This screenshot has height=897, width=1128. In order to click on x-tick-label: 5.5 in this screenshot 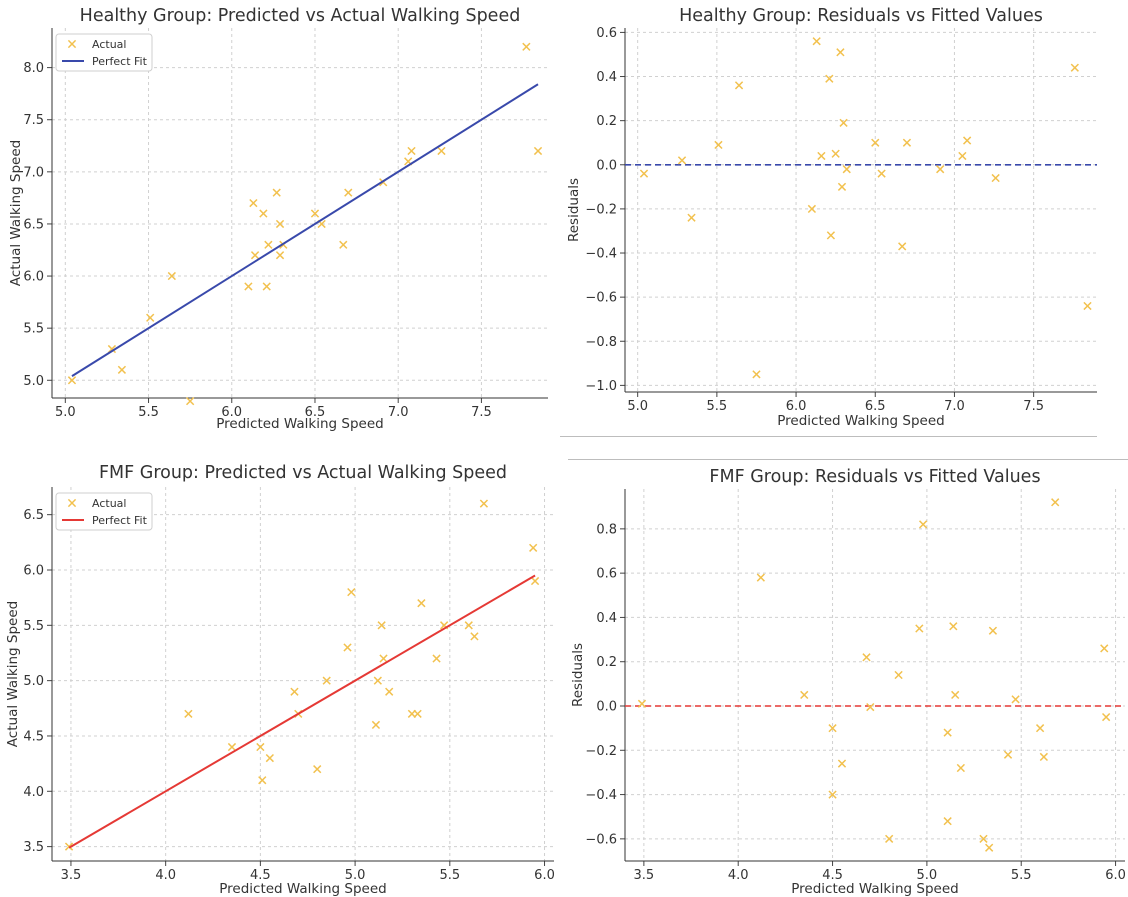, I will do `click(449, 875)`.